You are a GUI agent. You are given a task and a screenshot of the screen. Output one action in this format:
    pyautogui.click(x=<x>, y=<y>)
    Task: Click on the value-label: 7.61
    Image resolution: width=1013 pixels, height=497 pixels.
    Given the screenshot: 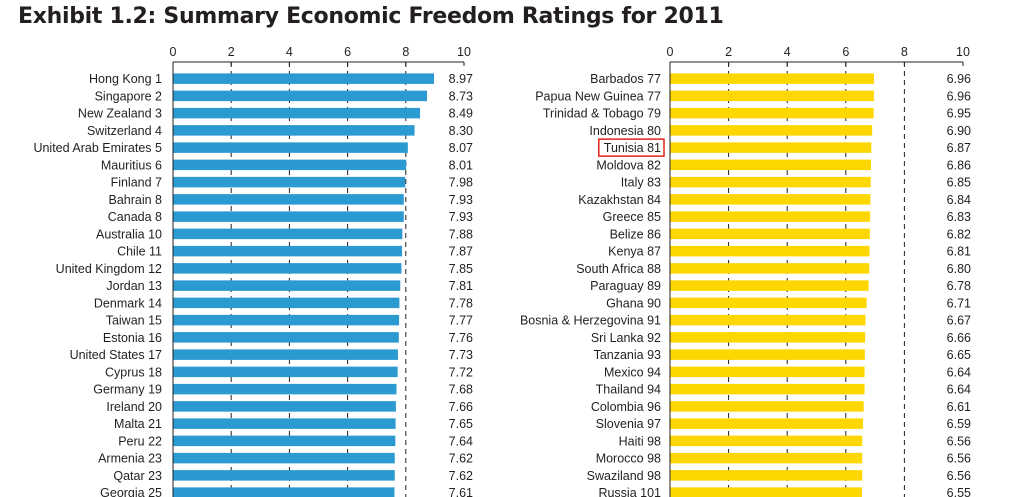 What is the action you would take?
    pyautogui.click(x=461, y=491)
    